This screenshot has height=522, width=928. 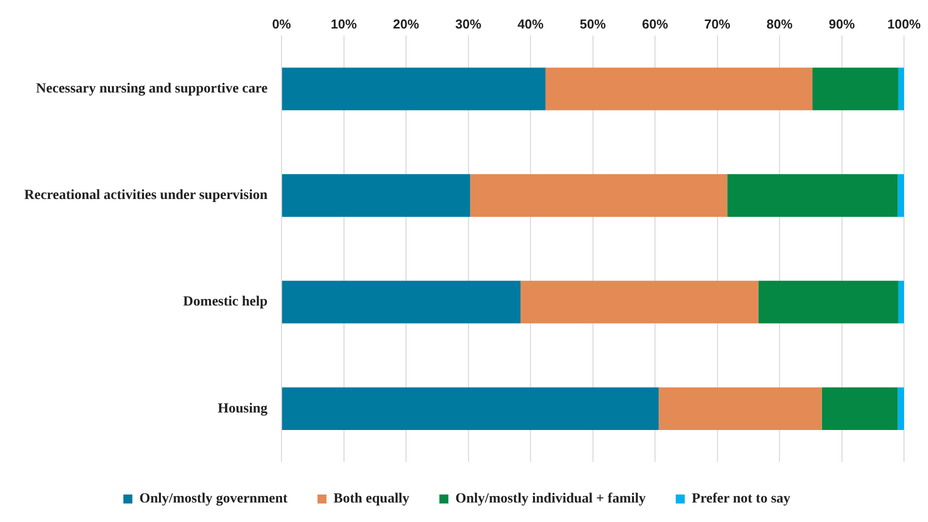 I want to click on x-tick-label: 70%, so click(x=717, y=24).